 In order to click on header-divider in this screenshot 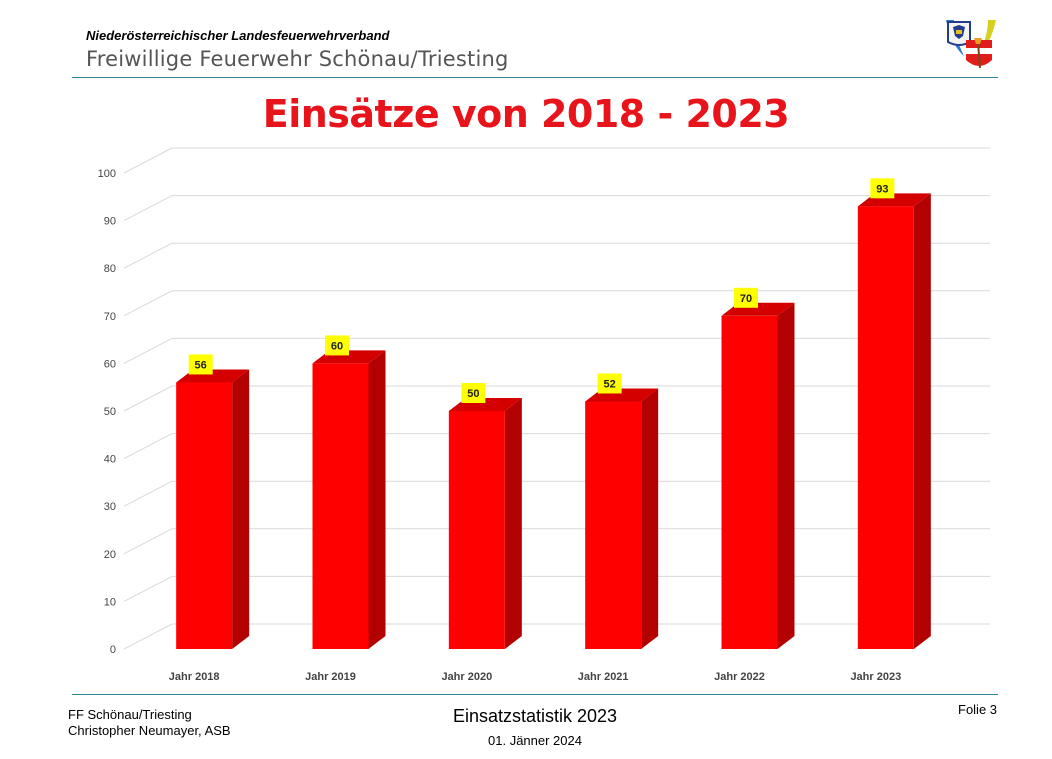, I will do `click(535, 77)`.